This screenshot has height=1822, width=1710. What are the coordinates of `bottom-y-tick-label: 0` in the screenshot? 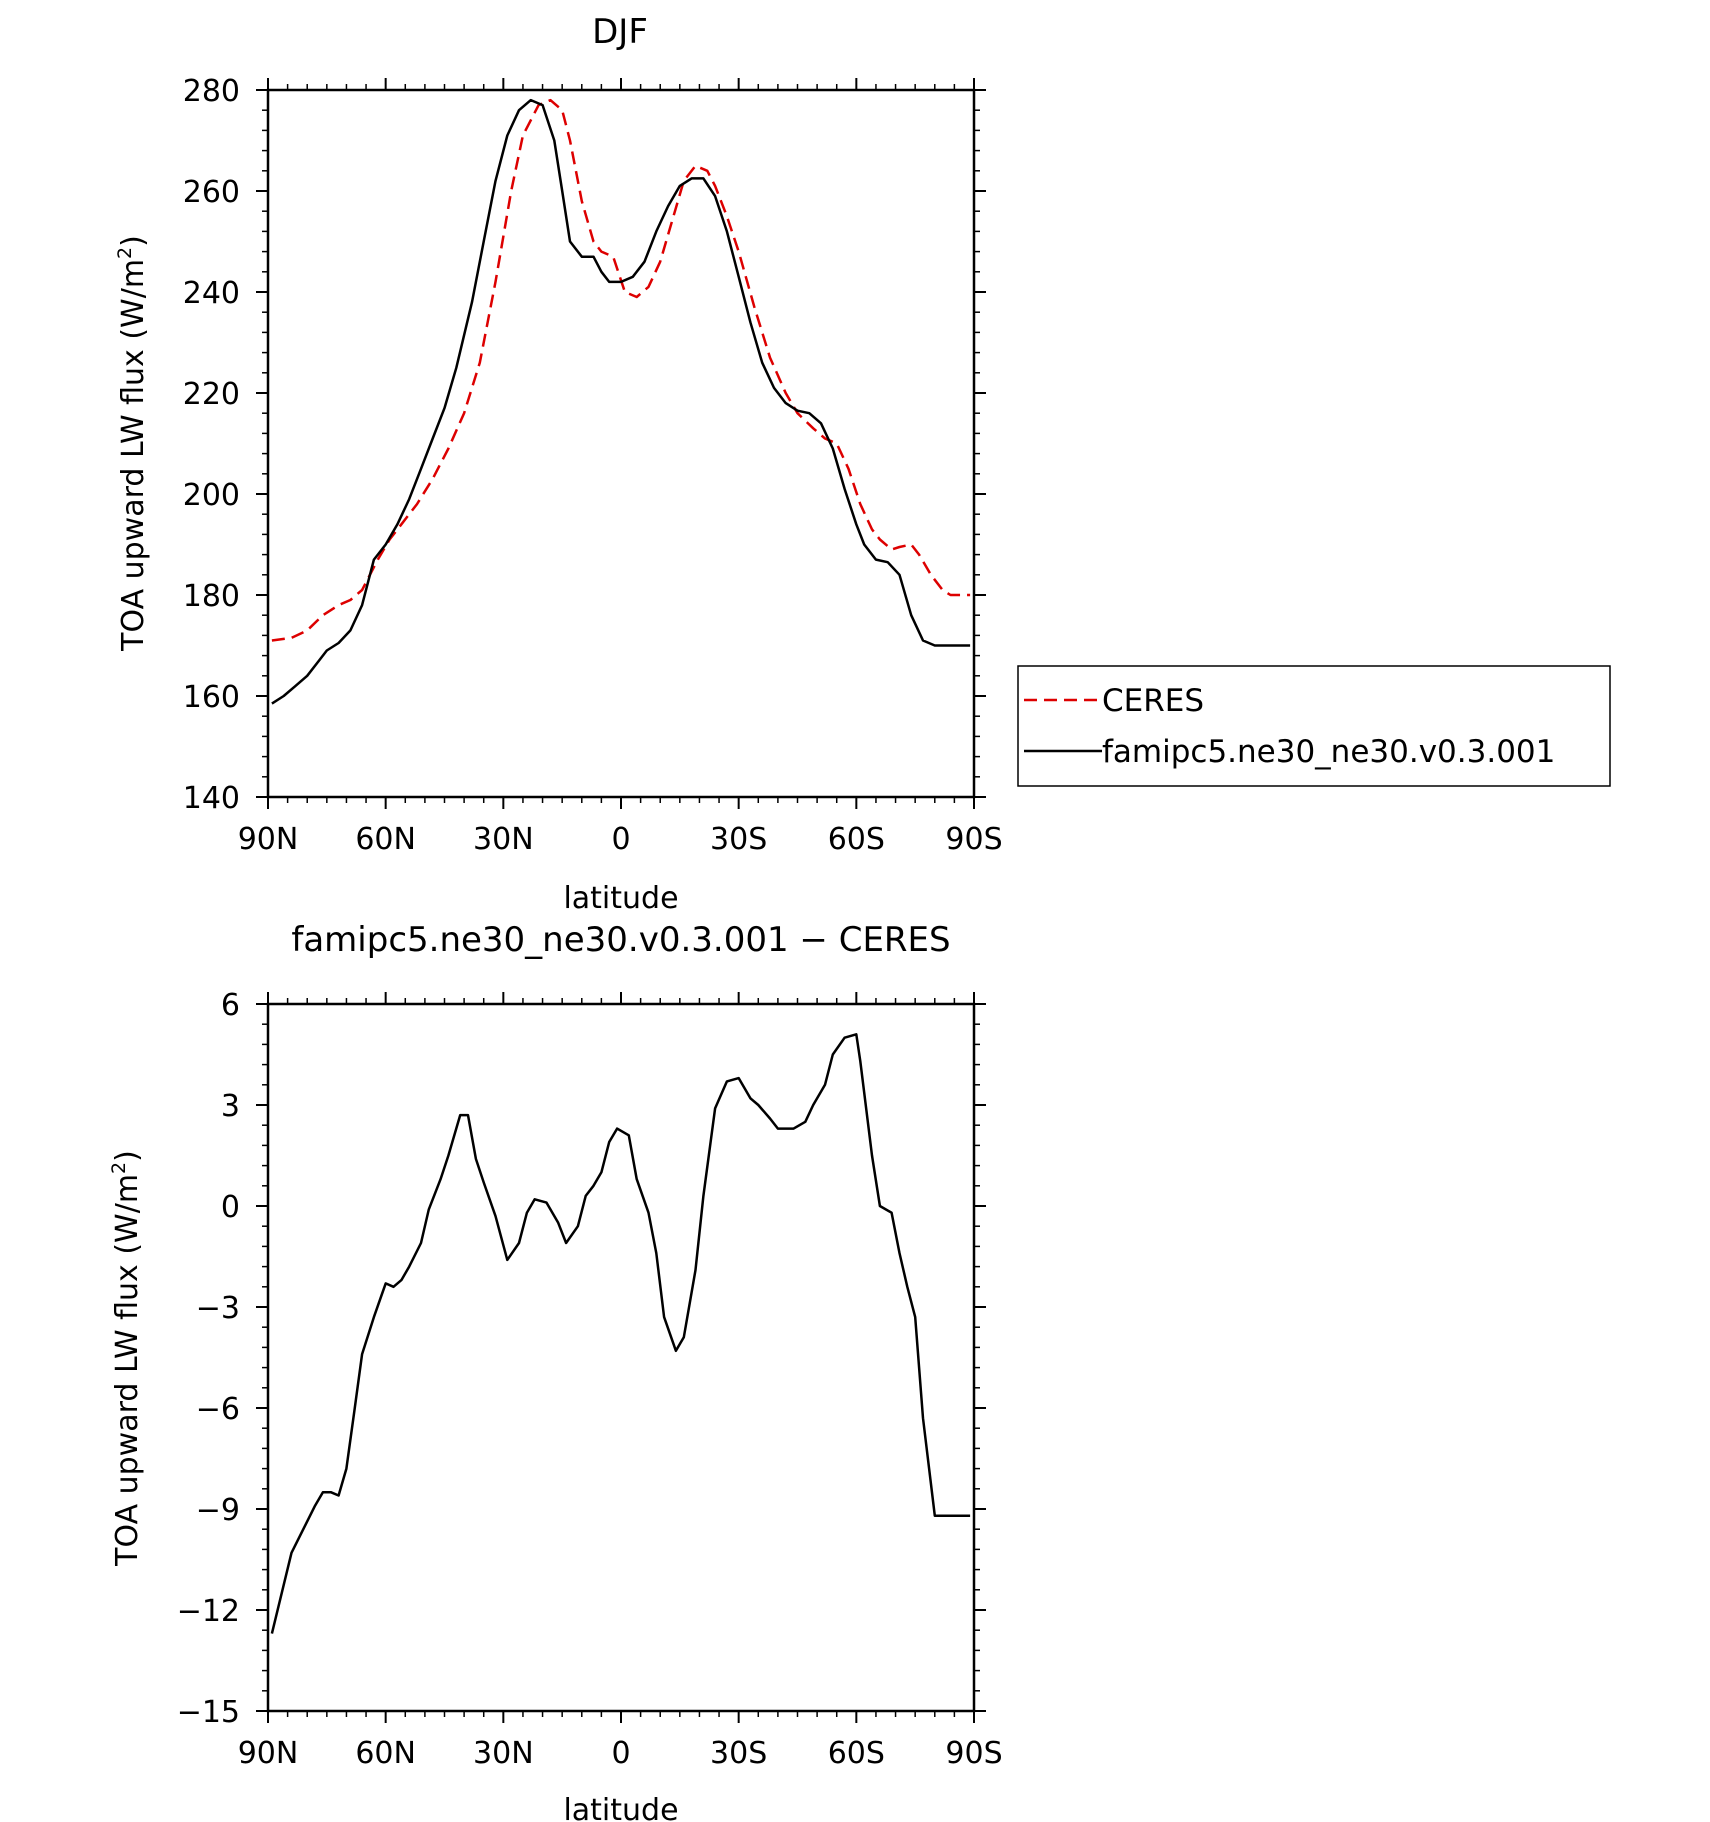 It's located at (230, 1207).